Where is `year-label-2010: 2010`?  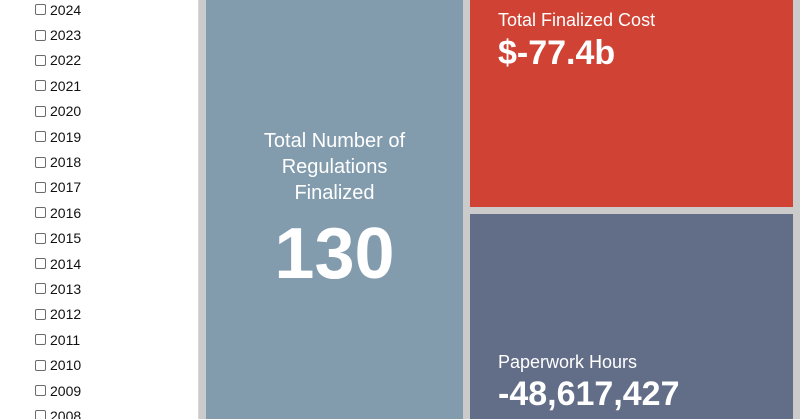
year-label-2010: 2010 is located at coordinates (66, 365).